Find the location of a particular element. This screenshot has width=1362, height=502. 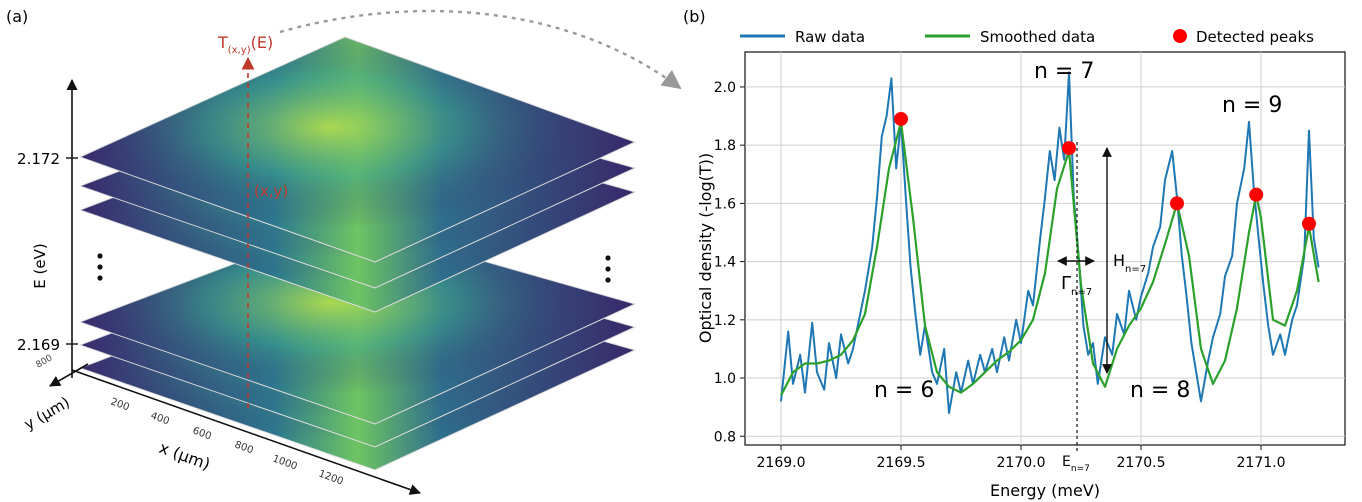

x-tick-800: 800 is located at coordinates (244, 447).